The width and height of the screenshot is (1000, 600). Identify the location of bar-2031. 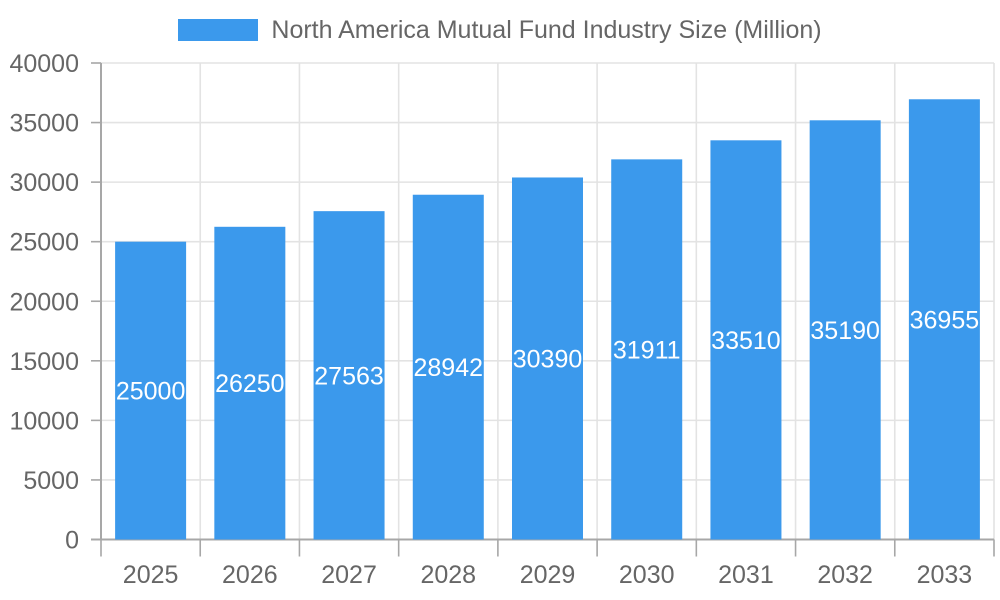
(746, 340).